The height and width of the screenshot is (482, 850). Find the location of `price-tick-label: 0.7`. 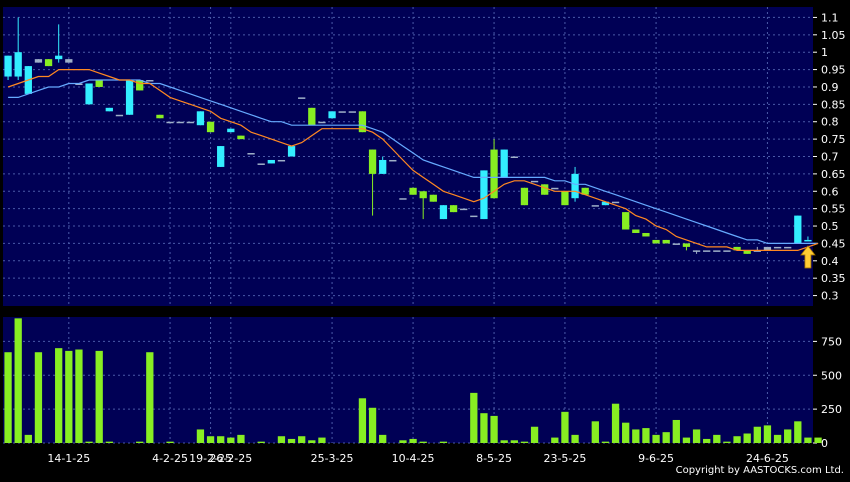

price-tick-label: 0.7 is located at coordinates (830, 157).